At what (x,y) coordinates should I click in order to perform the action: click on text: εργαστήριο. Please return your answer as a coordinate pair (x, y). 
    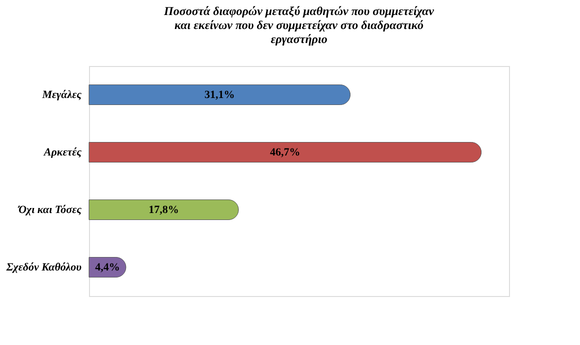
    Looking at the image, I should click on (299, 39).